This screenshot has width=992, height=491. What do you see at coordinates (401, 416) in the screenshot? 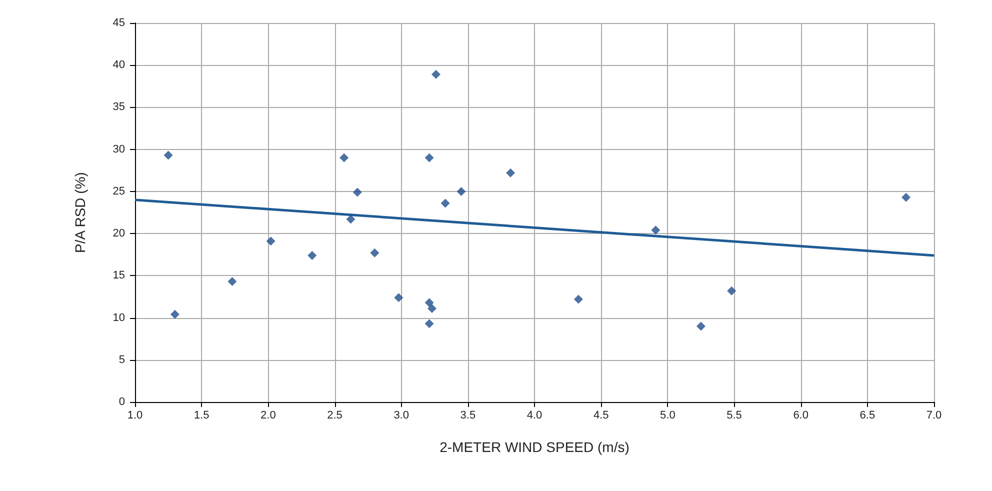
I see `x-tick-label: 3.0` at bounding box center [401, 416].